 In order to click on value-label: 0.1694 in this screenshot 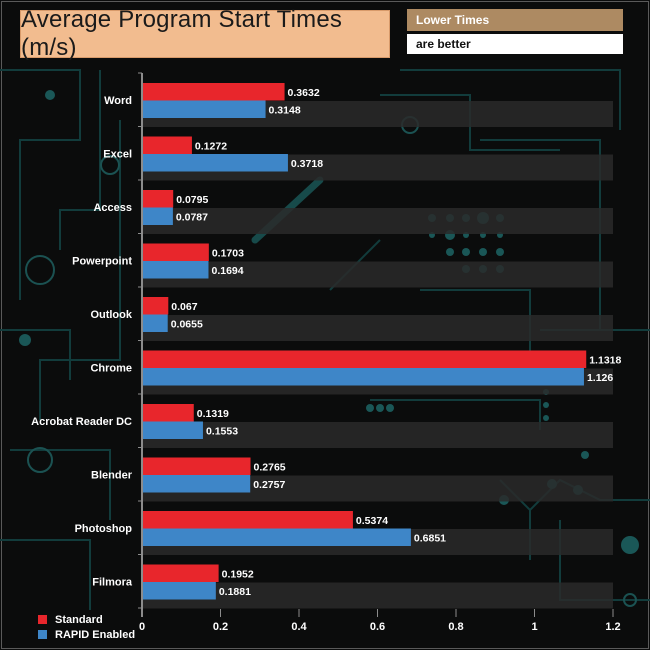, I will do `click(227, 271)`.